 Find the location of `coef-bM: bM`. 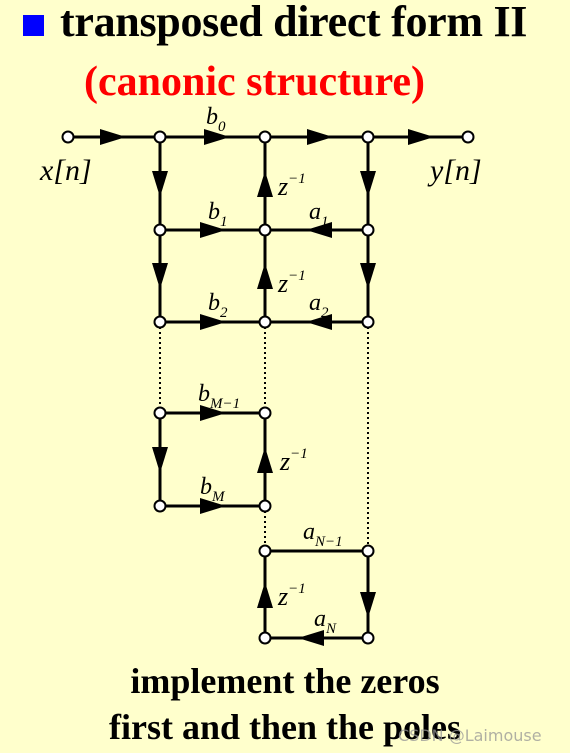

coef-bM: bM is located at coordinates (213, 489).